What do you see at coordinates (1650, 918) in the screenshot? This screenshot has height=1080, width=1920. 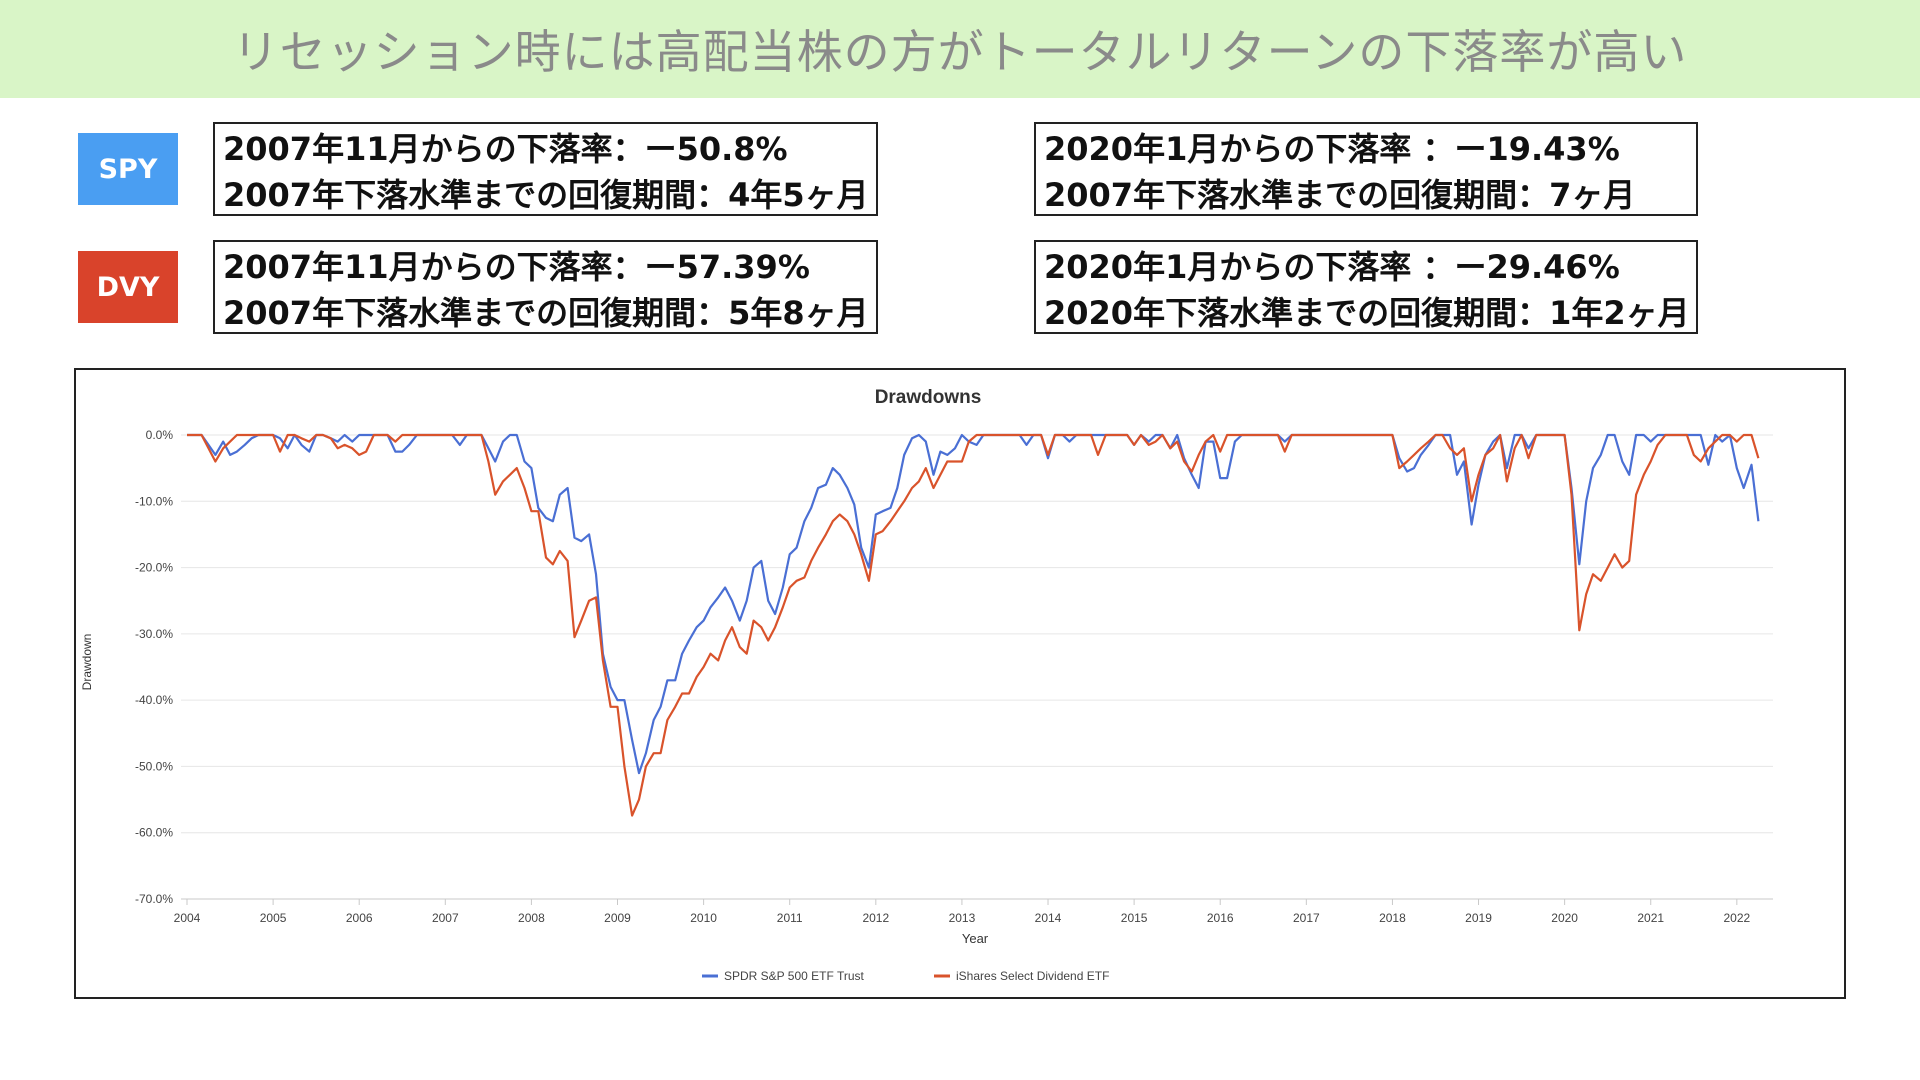 I see `x-tick-label: 2021` at bounding box center [1650, 918].